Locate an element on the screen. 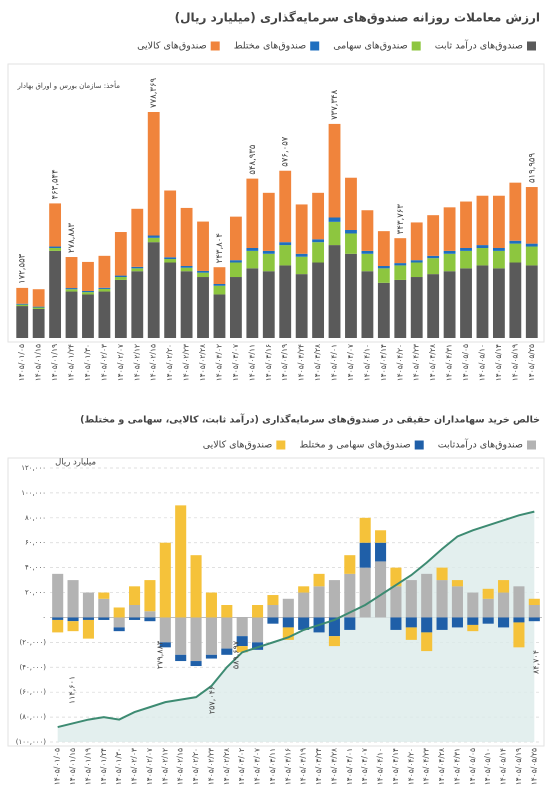  x-tick-label: ۱۴۰۵/۰۴/۱۰ is located at coordinates (366, 362).